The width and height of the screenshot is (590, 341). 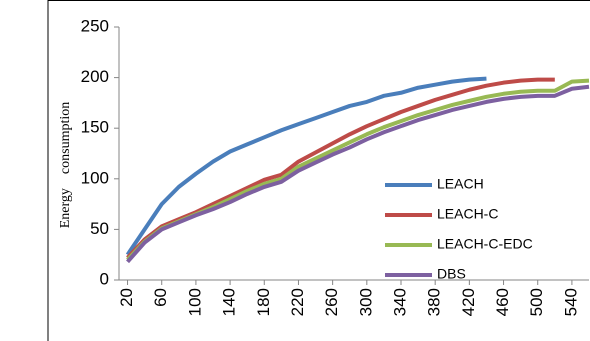 I want to click on x-tick-label: 100, so click(x=194, y=302).